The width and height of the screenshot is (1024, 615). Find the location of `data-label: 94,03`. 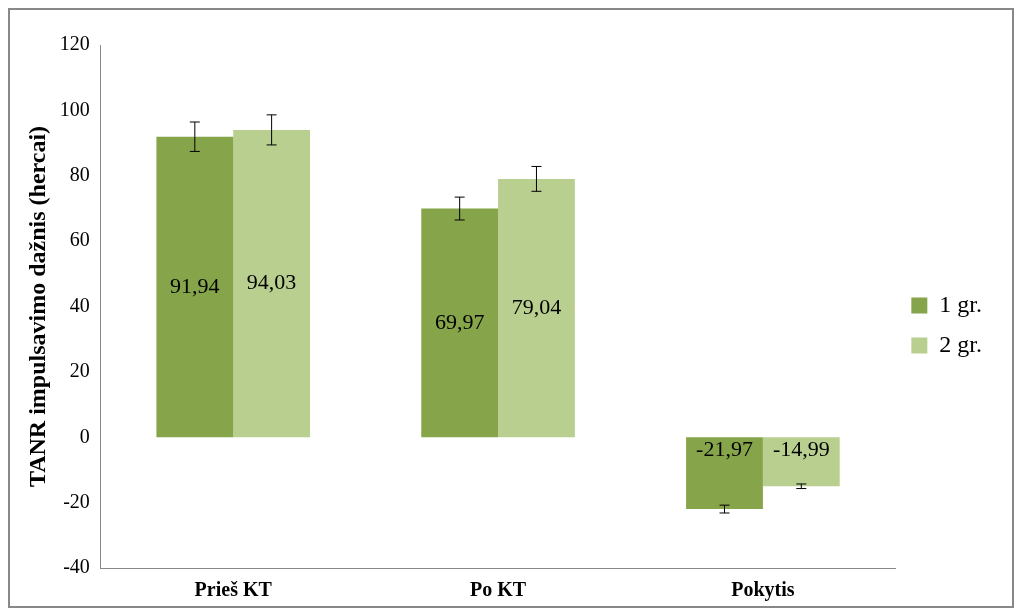

data-label: 94,03 is located at coordinates (271, 282).